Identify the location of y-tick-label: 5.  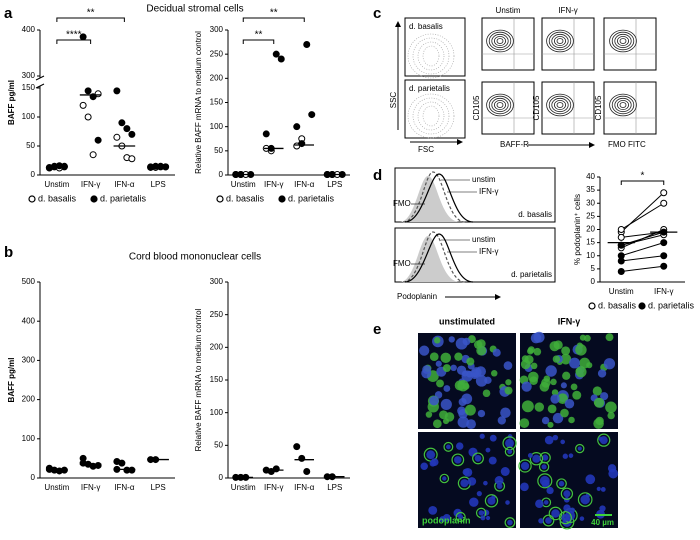
(593, 268).